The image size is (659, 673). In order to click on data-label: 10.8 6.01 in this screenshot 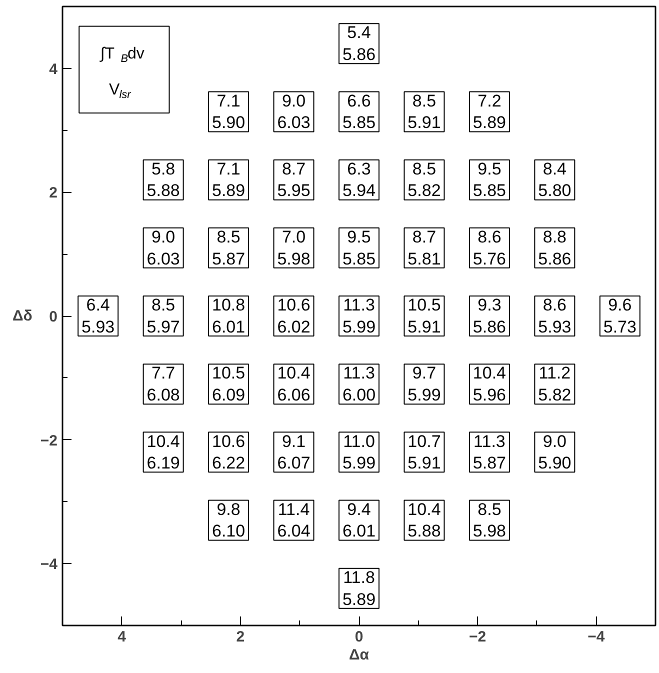, I will do `click(229, 316)`.